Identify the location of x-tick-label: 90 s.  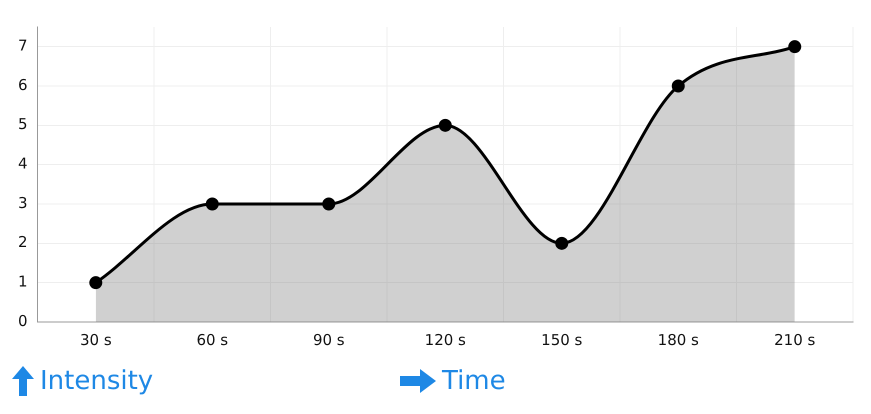
(328, 339).